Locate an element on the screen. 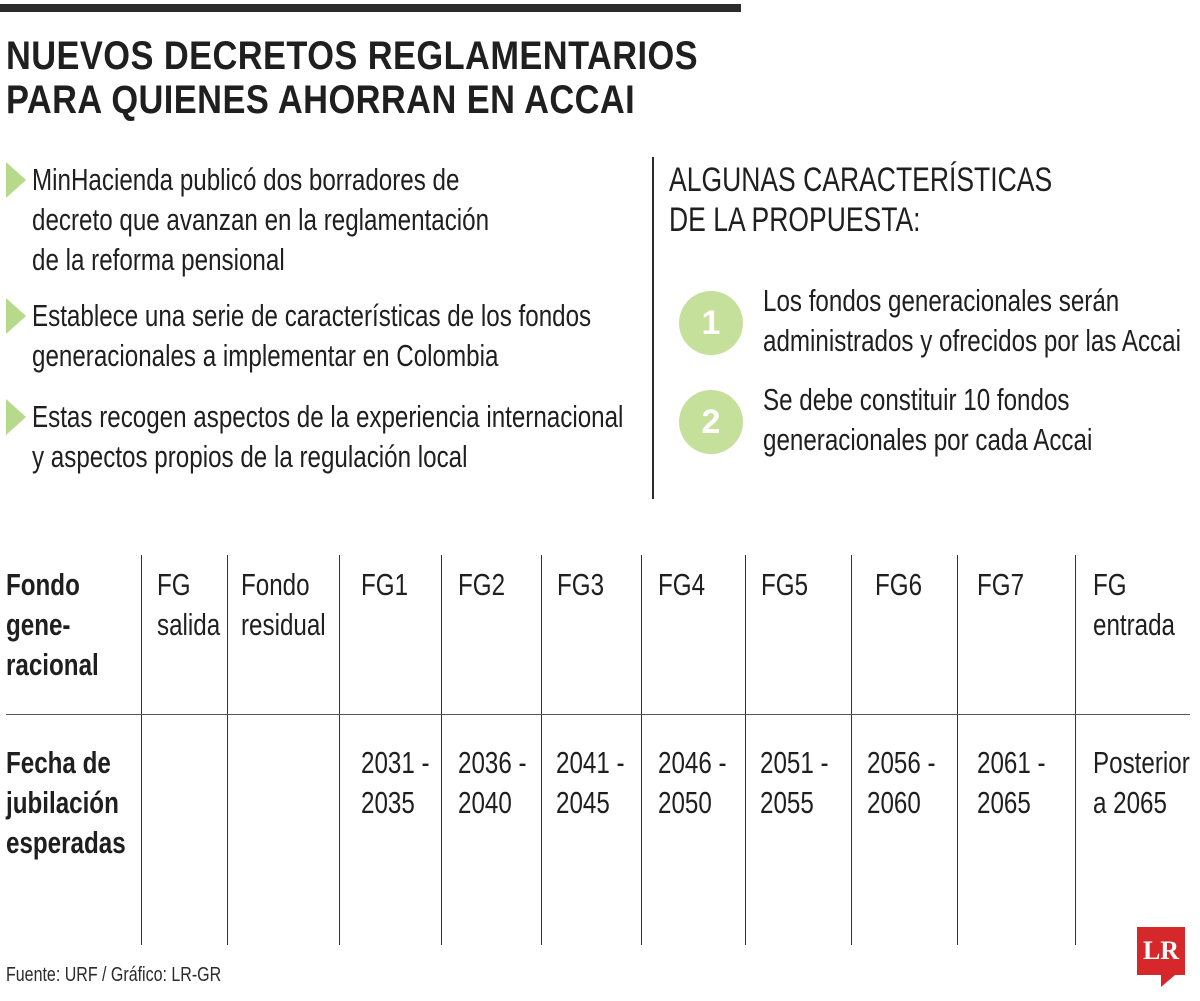 The height and width of the screenshot is (1001, 1200). date-line: 2056 - is located at coordinates (901, 762).